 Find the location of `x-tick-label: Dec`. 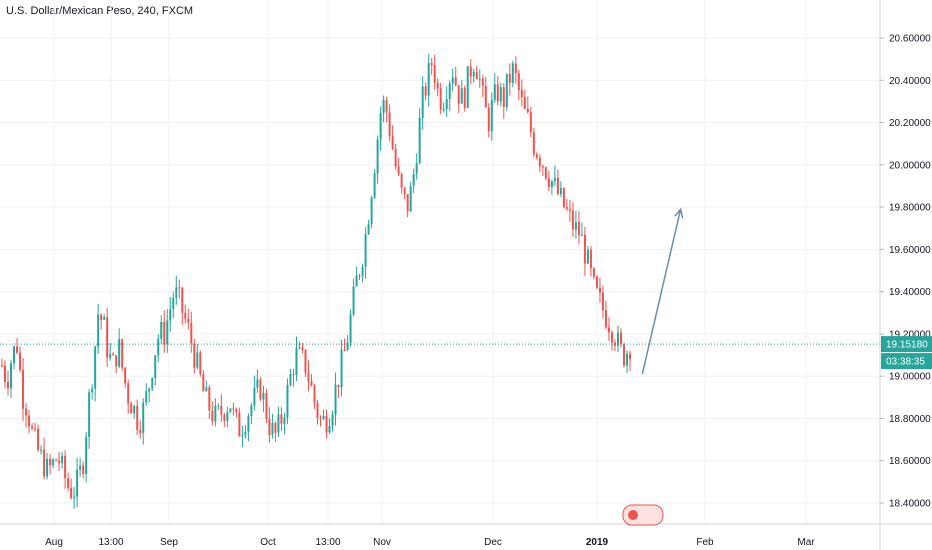

x-tick-label: Dec is located at coordinates (493, 542).